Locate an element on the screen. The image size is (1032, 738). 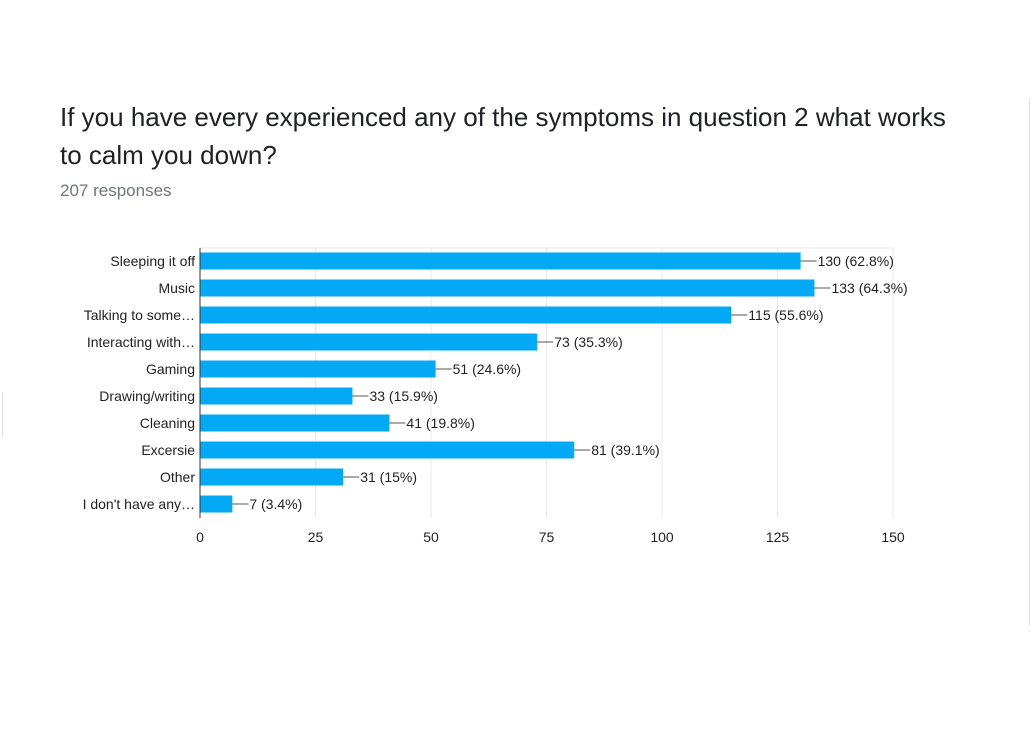
response-count: 207 responses is located at coordinates (116, 190).